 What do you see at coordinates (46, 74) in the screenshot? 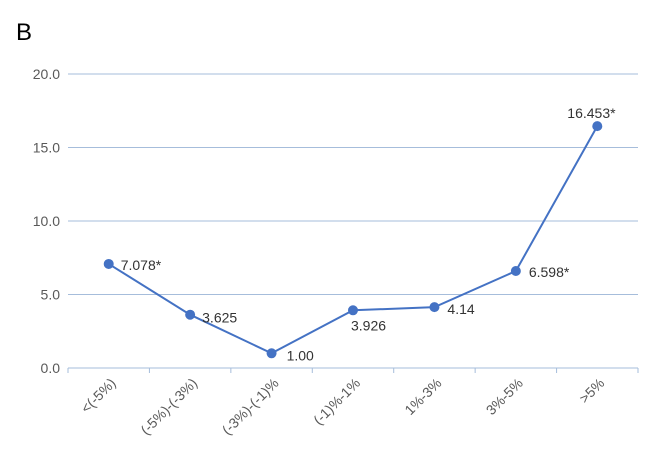
I see `y-tick-label: 20.0` at bounding box center [46, 74].